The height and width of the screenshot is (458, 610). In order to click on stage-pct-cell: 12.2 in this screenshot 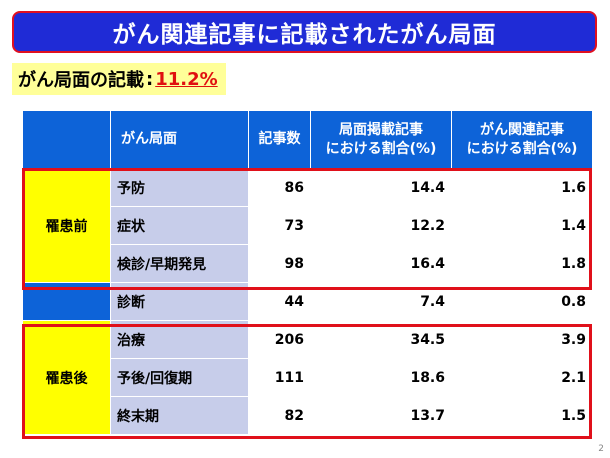, I will do `click(381, 225)`.